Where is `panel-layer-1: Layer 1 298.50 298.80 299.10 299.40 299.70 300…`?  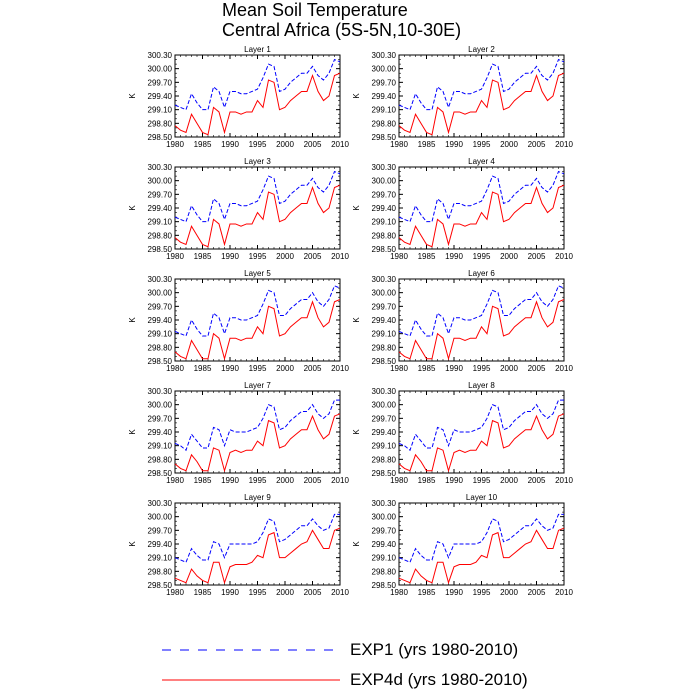 panel-layer-1: Layer 1 298.50 298.80 299.10 299.40 299.70 300… is located at coordinates (238, 97).